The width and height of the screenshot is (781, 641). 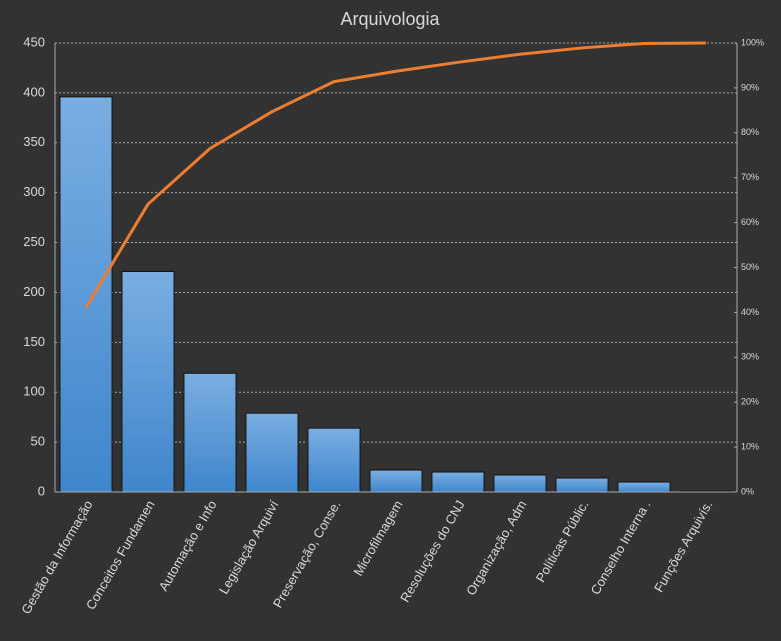 What do you see at coordinates (34, 41) in the screenshot?
I see `y-tick-label: 450` at bounding box center [34, 41].